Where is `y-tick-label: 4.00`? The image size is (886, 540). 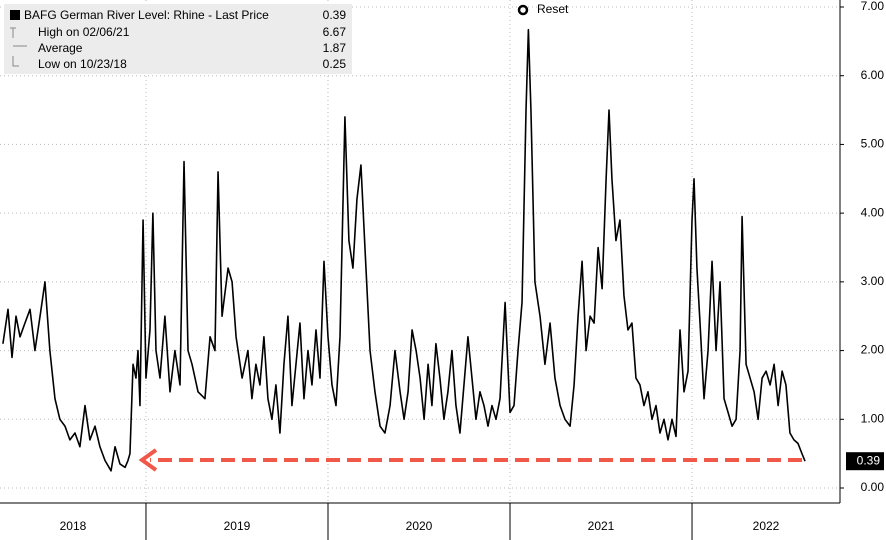 y-tick-label: 4.00 is located at coordinates (873, 212).